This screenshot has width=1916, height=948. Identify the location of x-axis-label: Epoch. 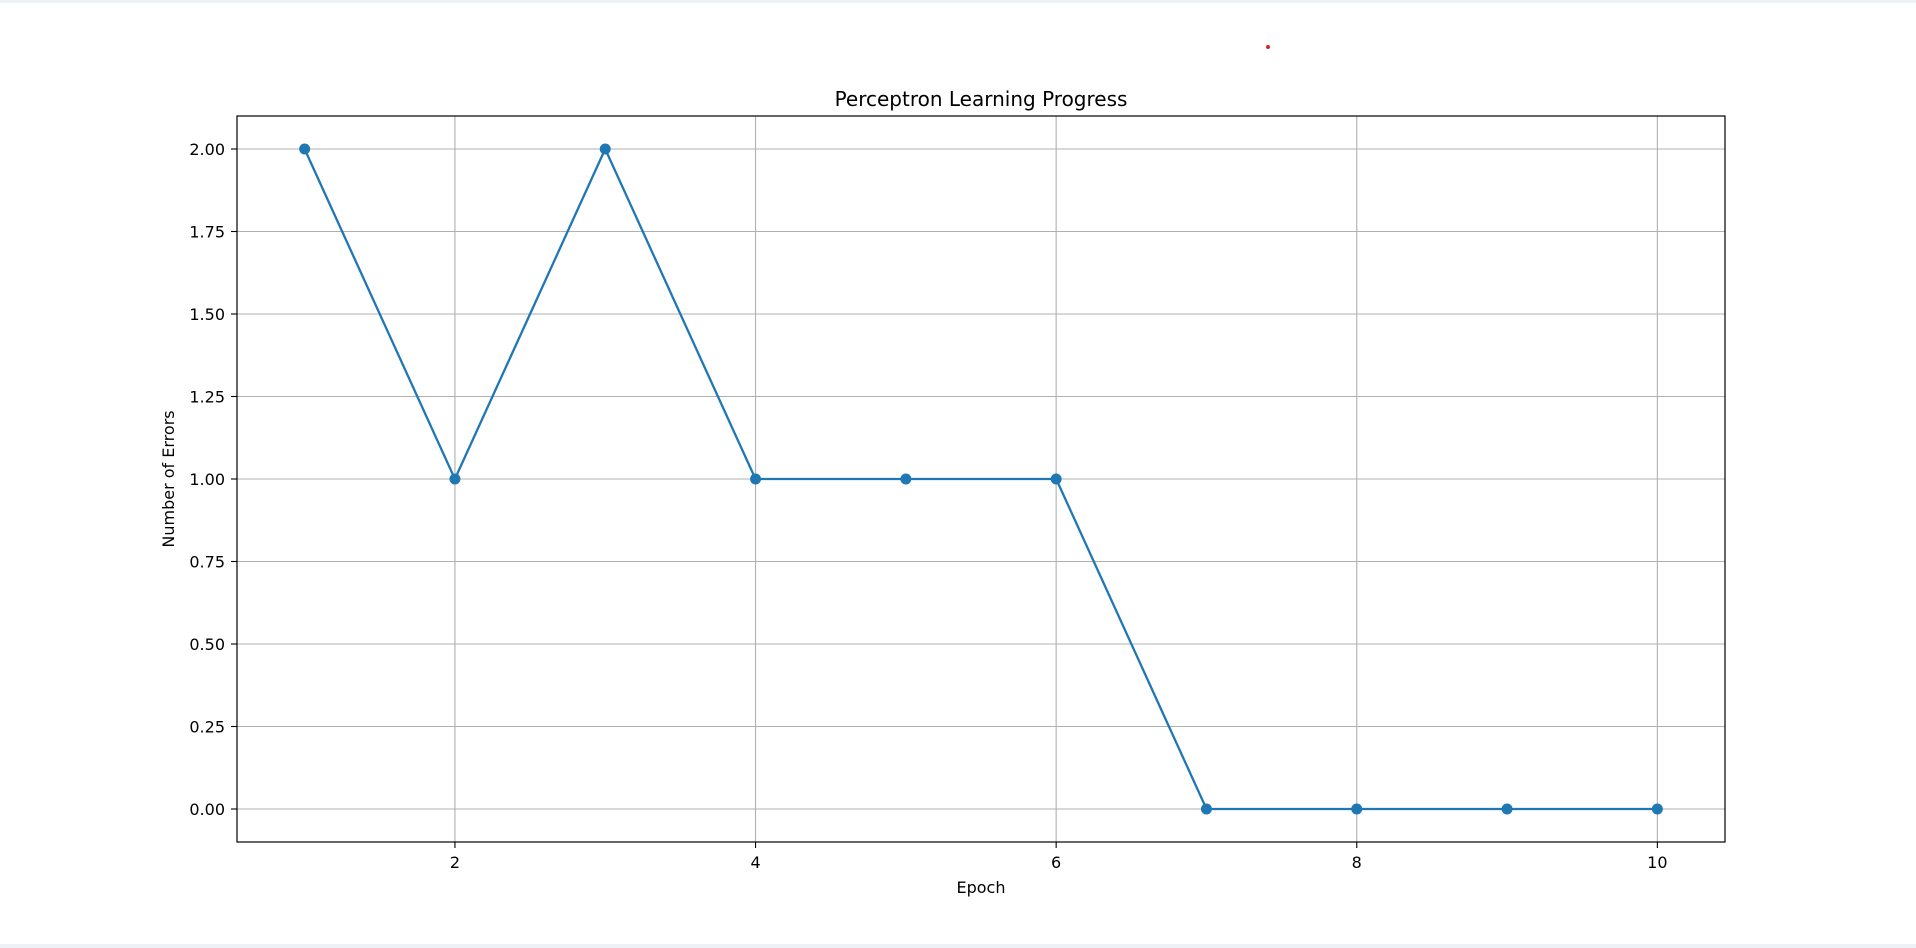
(981, 887).